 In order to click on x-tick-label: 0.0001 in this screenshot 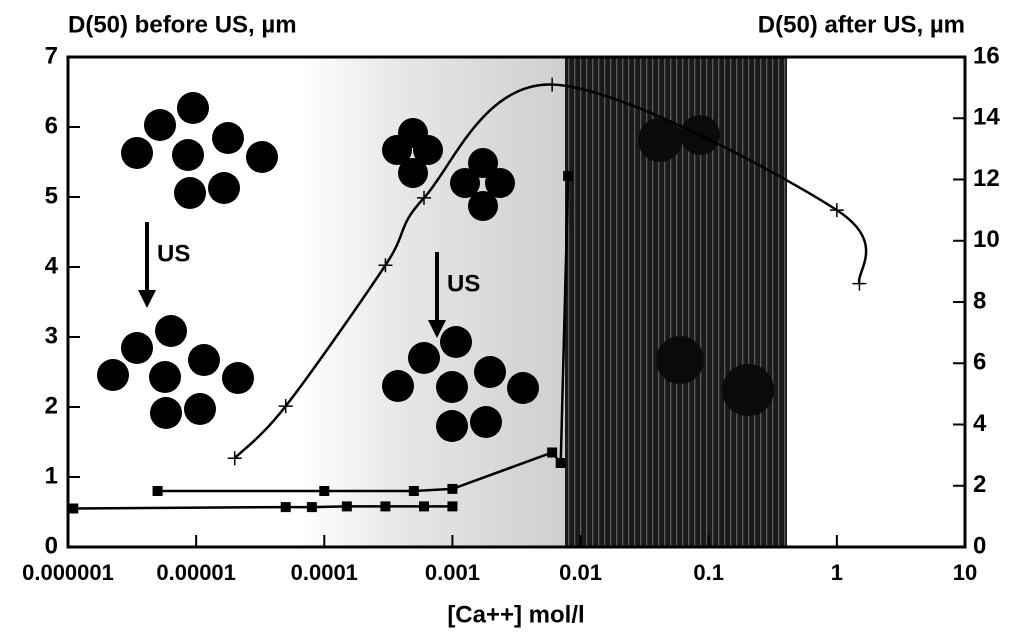, I will do `click(324, 572)`.